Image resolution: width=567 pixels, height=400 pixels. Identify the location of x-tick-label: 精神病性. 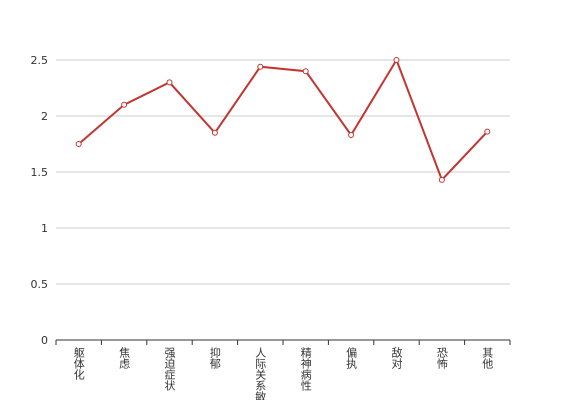
(305, 369).